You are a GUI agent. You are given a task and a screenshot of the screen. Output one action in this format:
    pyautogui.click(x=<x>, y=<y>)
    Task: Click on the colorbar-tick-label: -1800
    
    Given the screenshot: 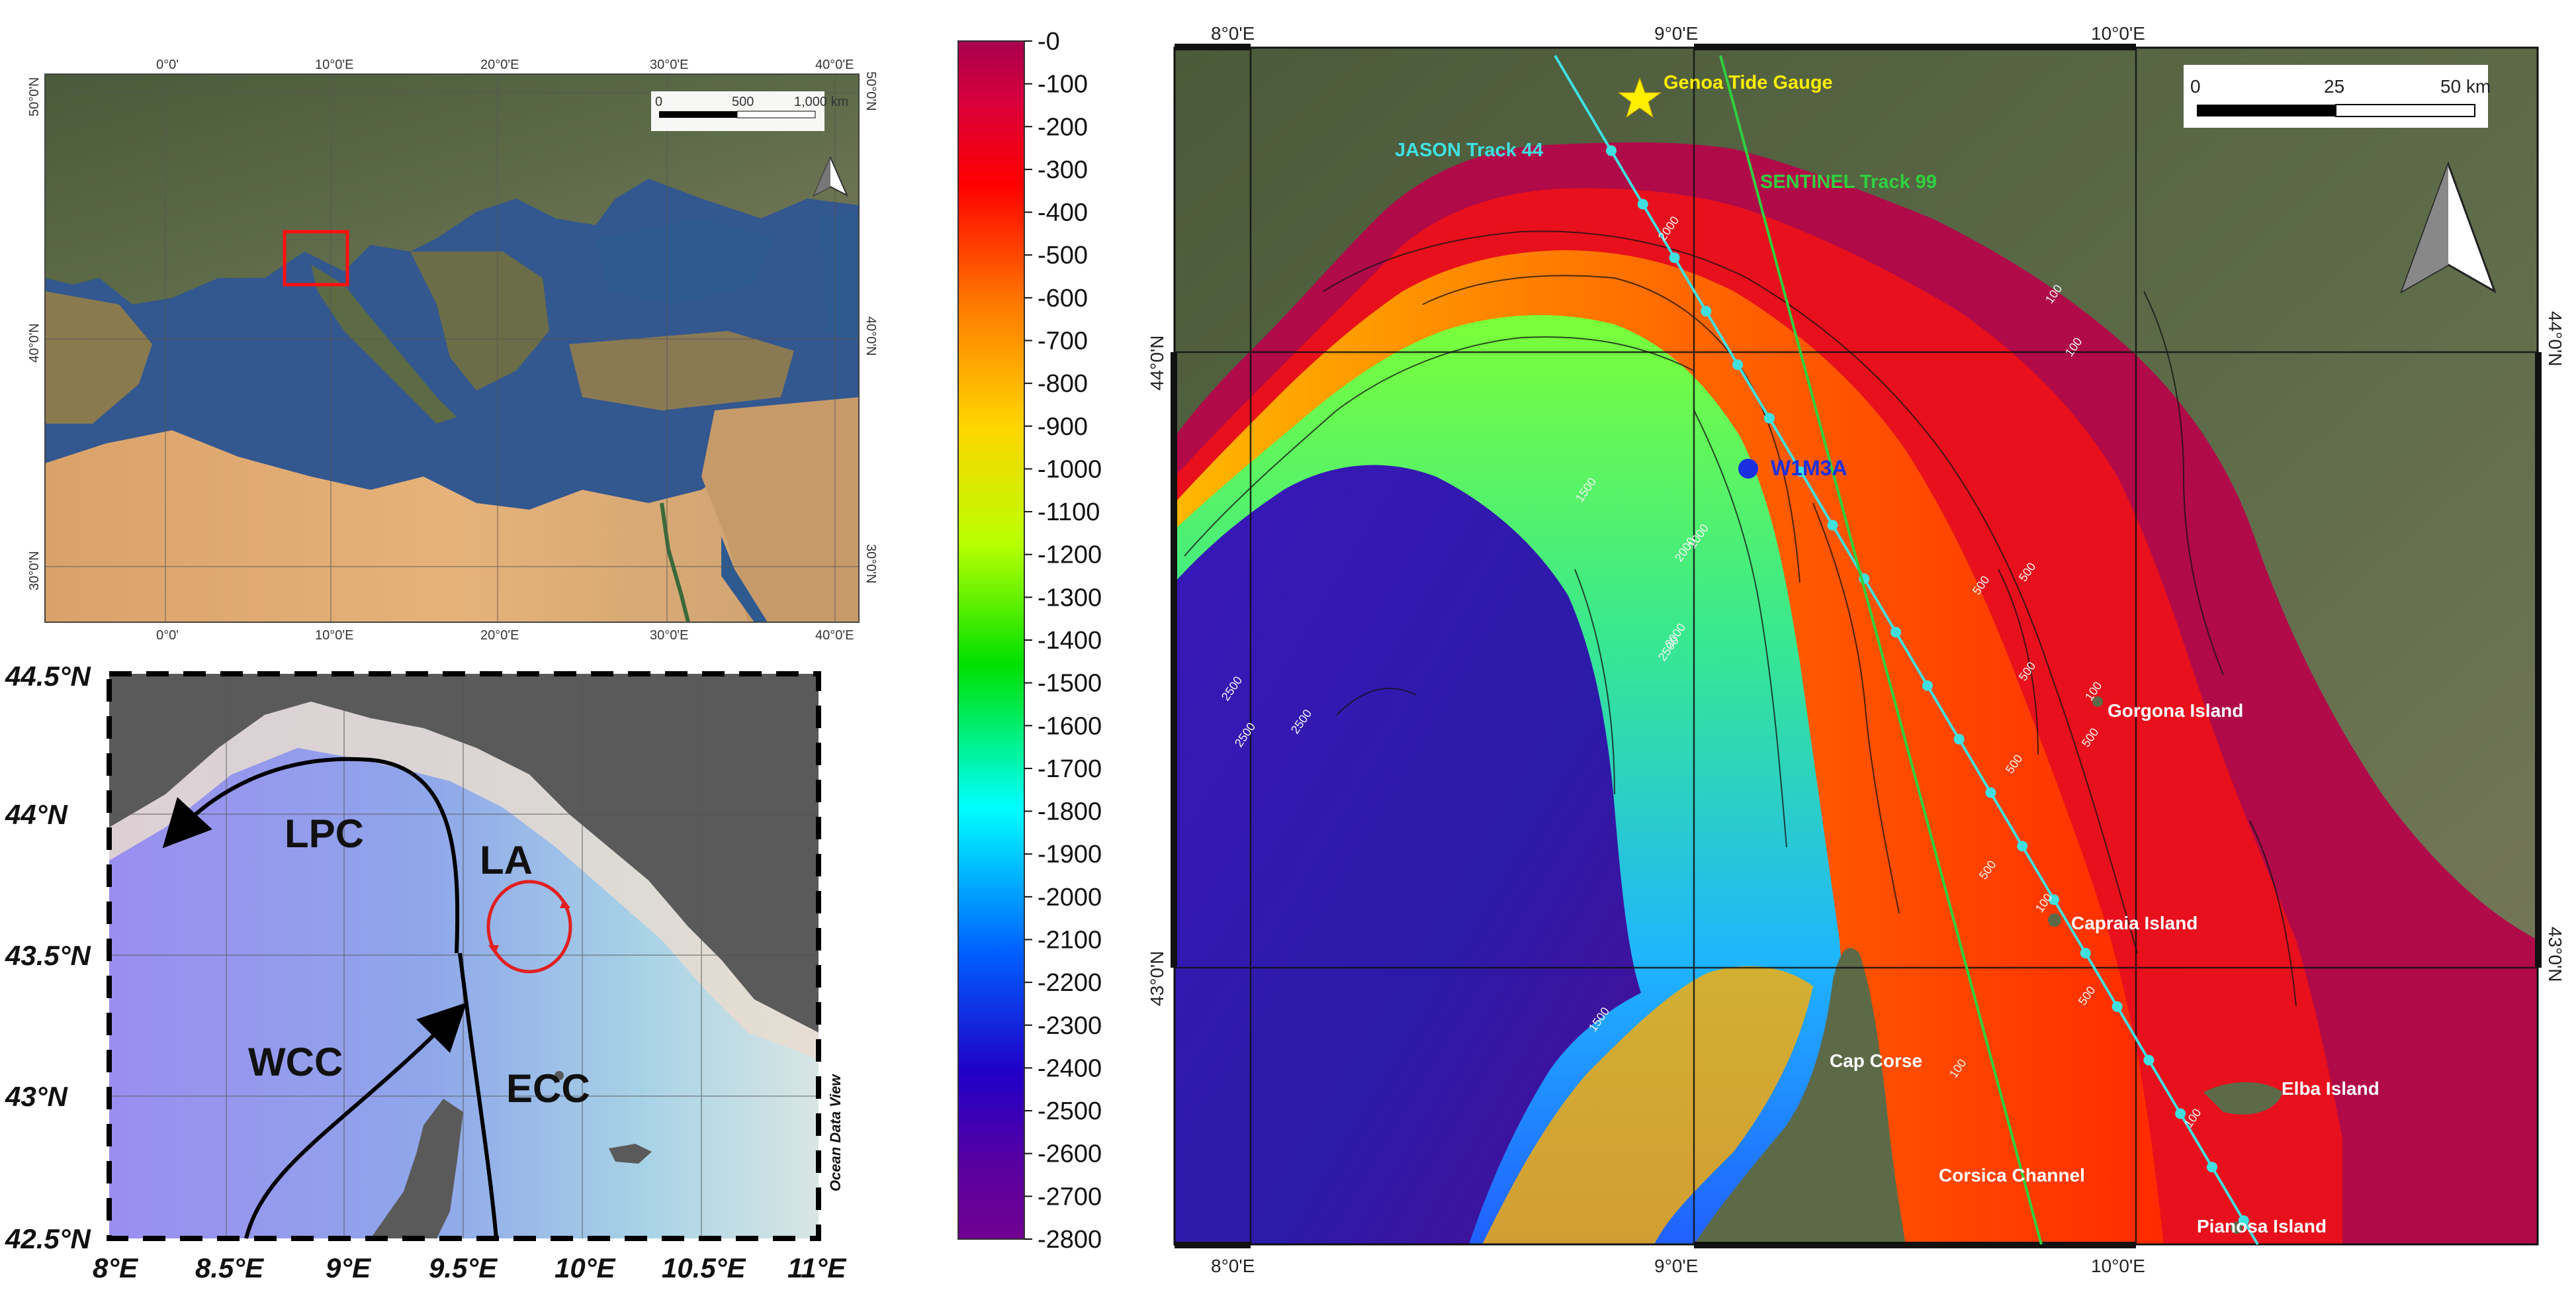 What is the action you would take?
    pyautogui.click(x=1070, y=812)
    